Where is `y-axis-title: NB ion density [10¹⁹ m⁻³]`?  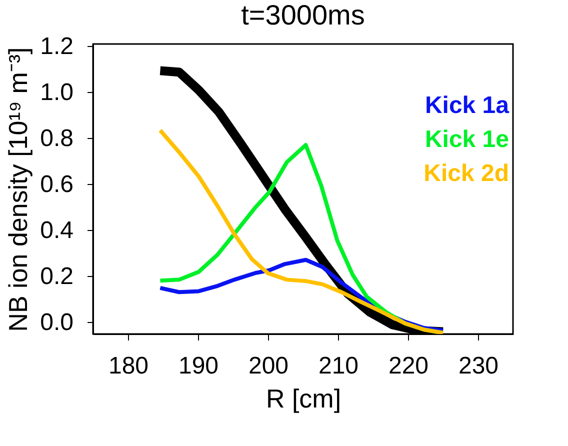
y-axis-title: NB ion density [10¹⁹ m⁻³] is located at coordinates (18, 189).